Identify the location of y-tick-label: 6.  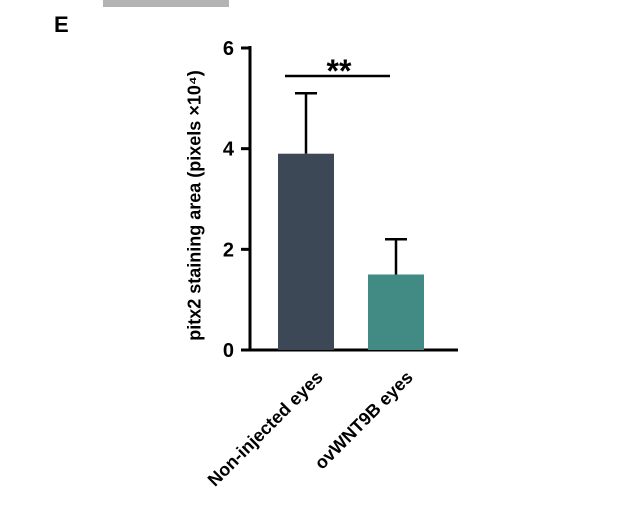
(228, 49).